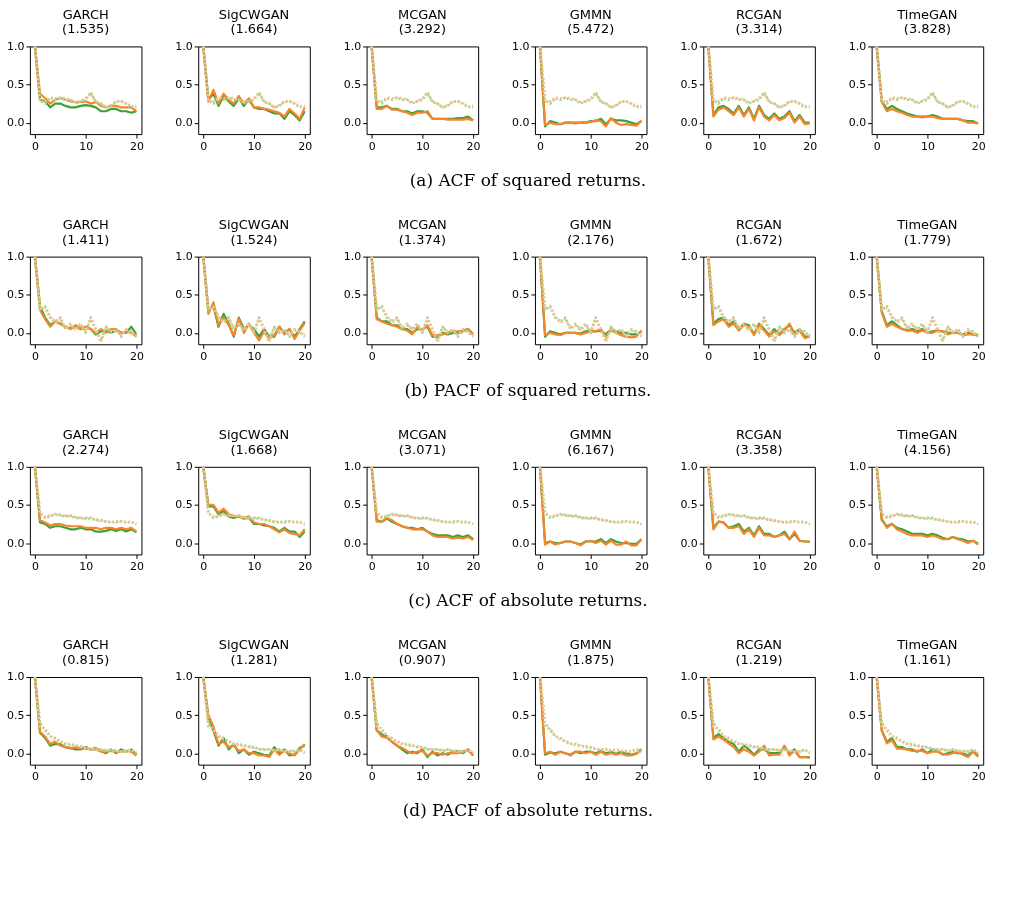 The image size is (1033, 900). I want to click on chart-title: SigCWGAN (1.664), so click(254, 21).